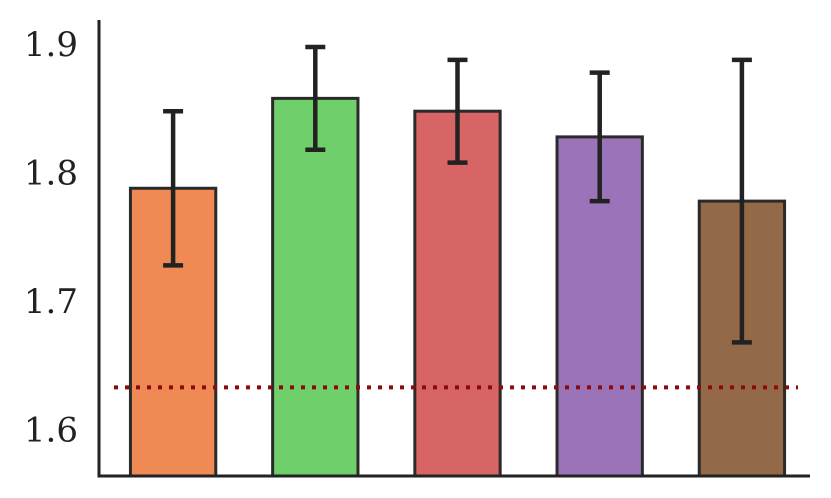 Image resolution: width=831 pixels, height=498 pixels. Describe the element at coordinates (51, 302) in the screenshot. I see `y-tick-label: 1.7` at that location.